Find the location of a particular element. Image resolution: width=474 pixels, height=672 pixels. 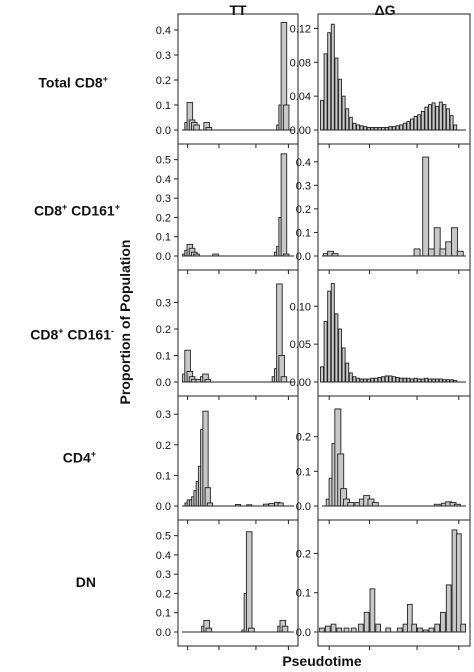

y-axis-label: Proportion of Population is located at coordinates (125, 322).